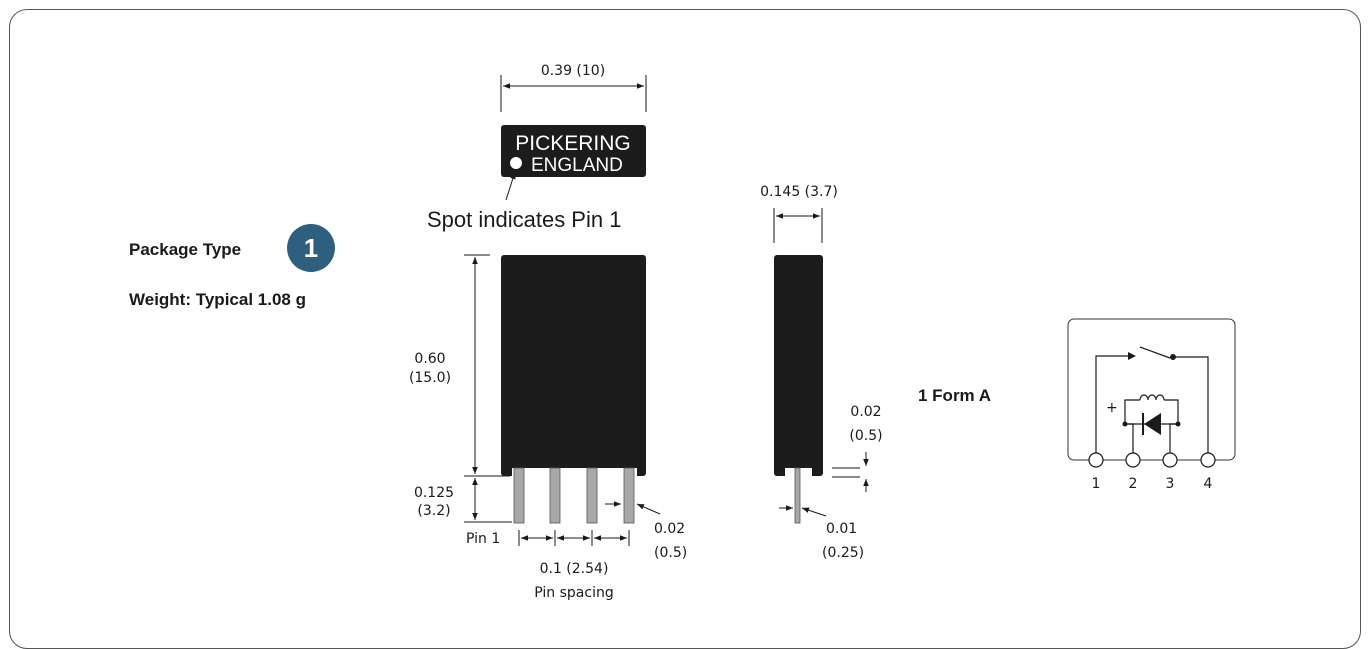 The width and height of the screenshot is (1372, 649). What do you see at coordinates (510, 186) in the screenshot?
I see `spot-leader` at bounding box center [510, 186].